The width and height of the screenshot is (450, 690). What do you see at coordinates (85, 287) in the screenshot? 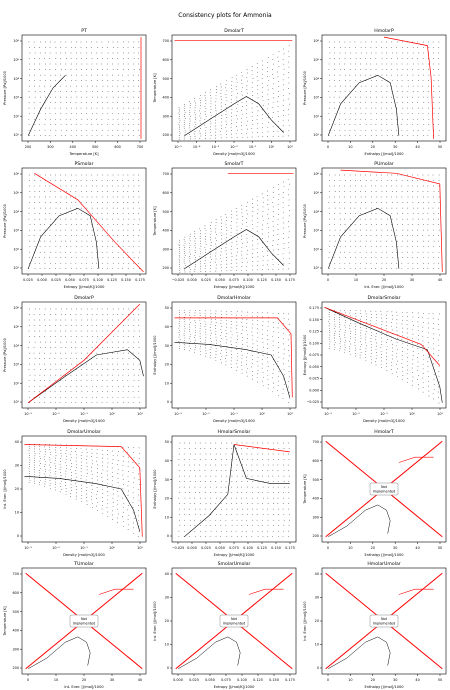
I see `x-axis-label: Entropy [J/mol/K]/1000` at bounding box center [85, 287].